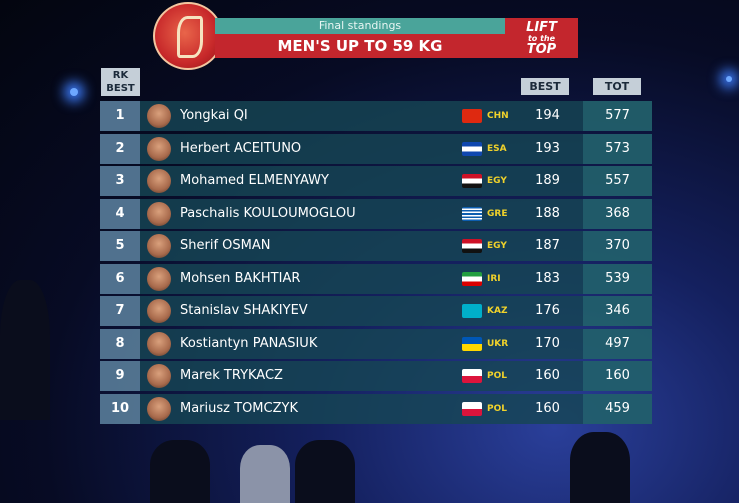 The height and width of the screenshot is (503, 739). I want to click on first-name: Mohamed, so click(212, 180).